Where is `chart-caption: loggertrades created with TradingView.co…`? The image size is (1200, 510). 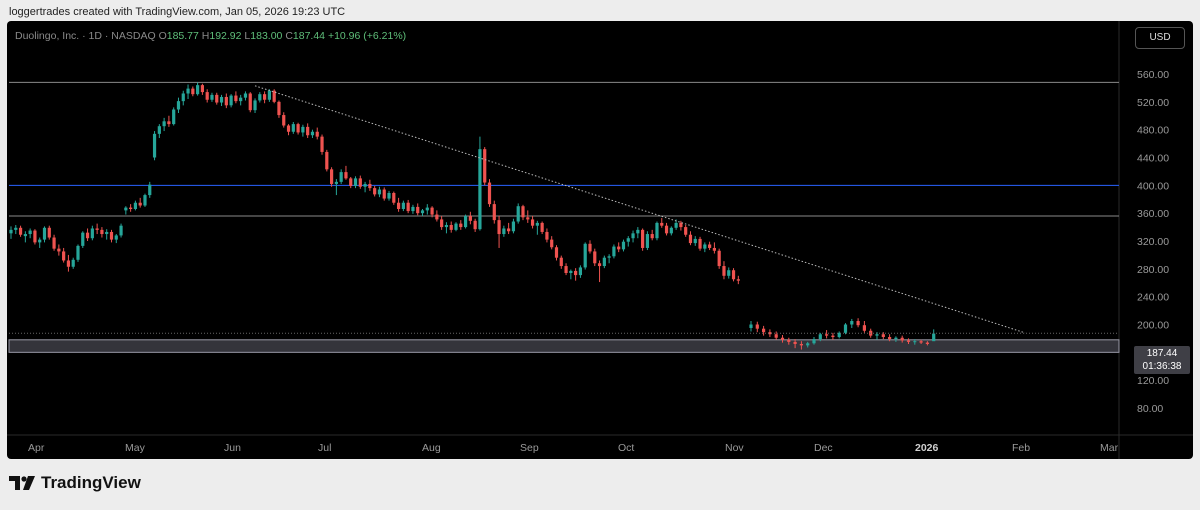 chart-caption: loggertrades created with TradingView.co… is located at coordinates (177, 12).